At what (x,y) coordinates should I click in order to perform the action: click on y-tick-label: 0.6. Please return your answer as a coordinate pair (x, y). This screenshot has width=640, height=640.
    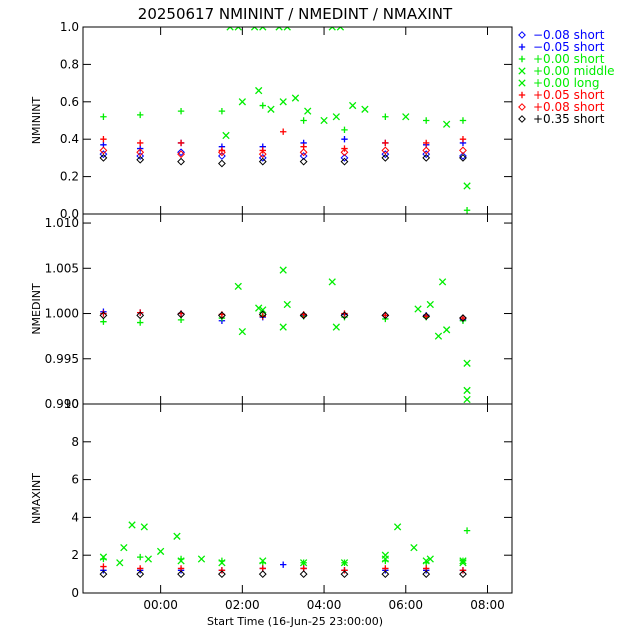
    Looking at the image, I should click on (69, 102).